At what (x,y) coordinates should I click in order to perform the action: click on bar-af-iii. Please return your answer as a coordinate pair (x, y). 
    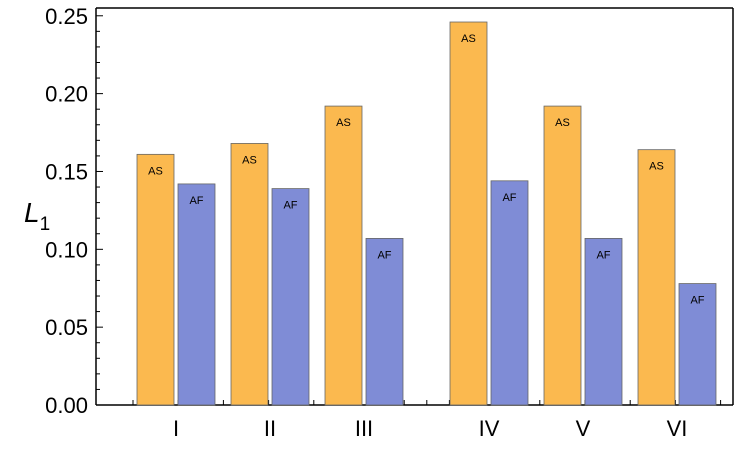
    Looking at the image, I should click on (384, 322).